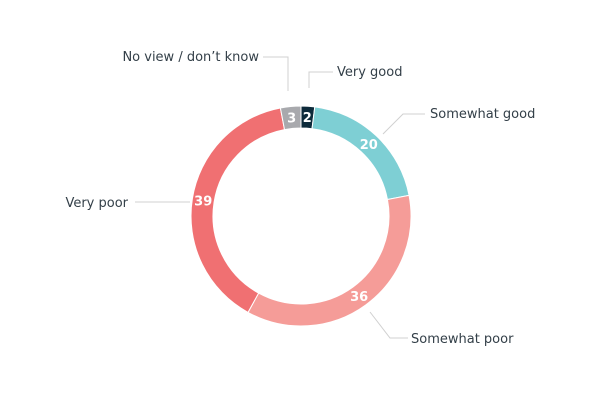 The height and width of the screenshot is (400, 600). What do you see at coordinates (359, 297) in the screenshot?
I see `value-label: 36` at bounding box center [359, 297].